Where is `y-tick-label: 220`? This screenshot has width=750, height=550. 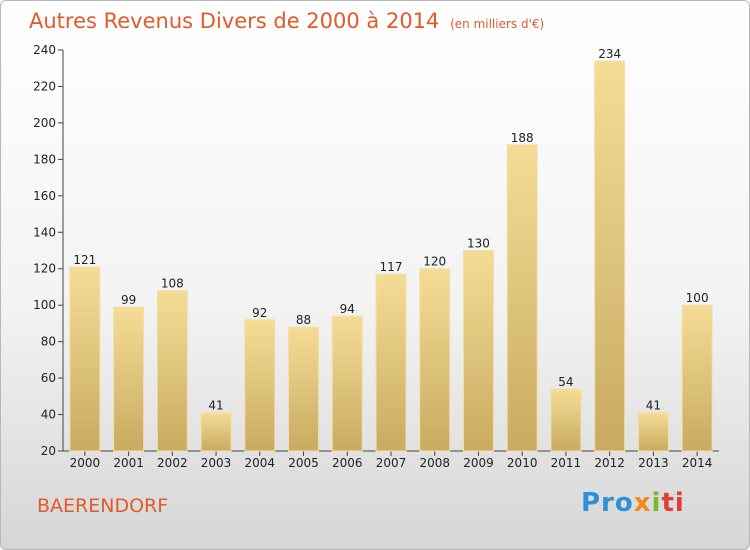 y-tick-label: 220 is located at coordinates (44, 86).